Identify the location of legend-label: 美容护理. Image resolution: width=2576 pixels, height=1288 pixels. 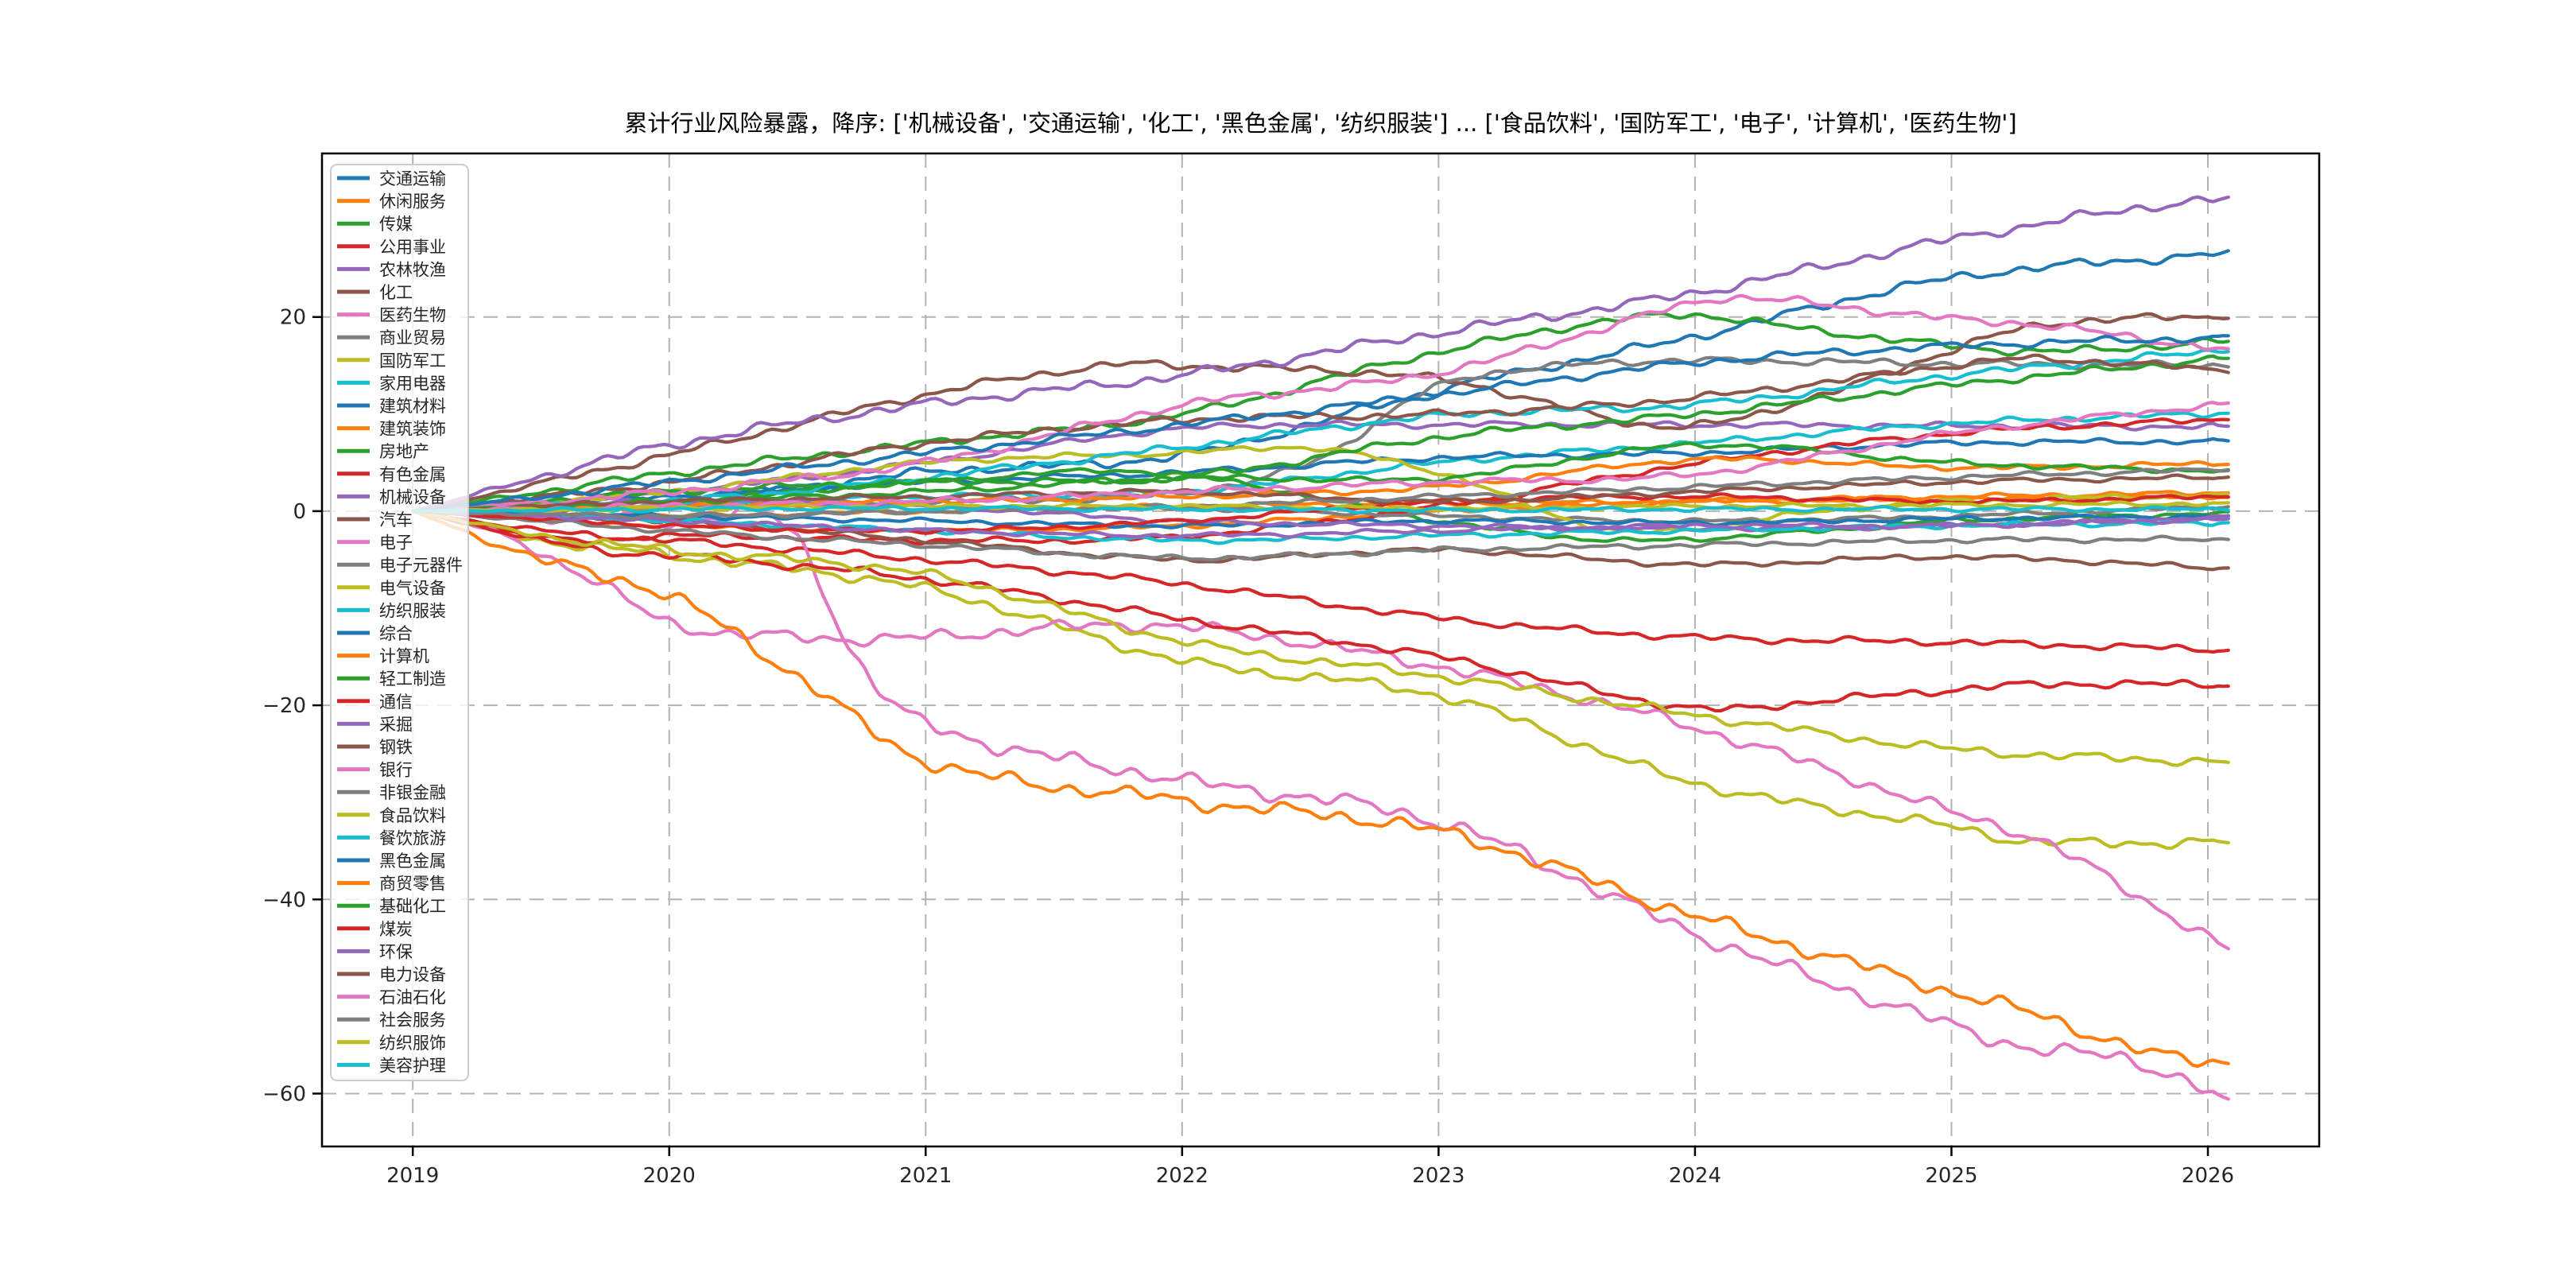
(413, 1065).